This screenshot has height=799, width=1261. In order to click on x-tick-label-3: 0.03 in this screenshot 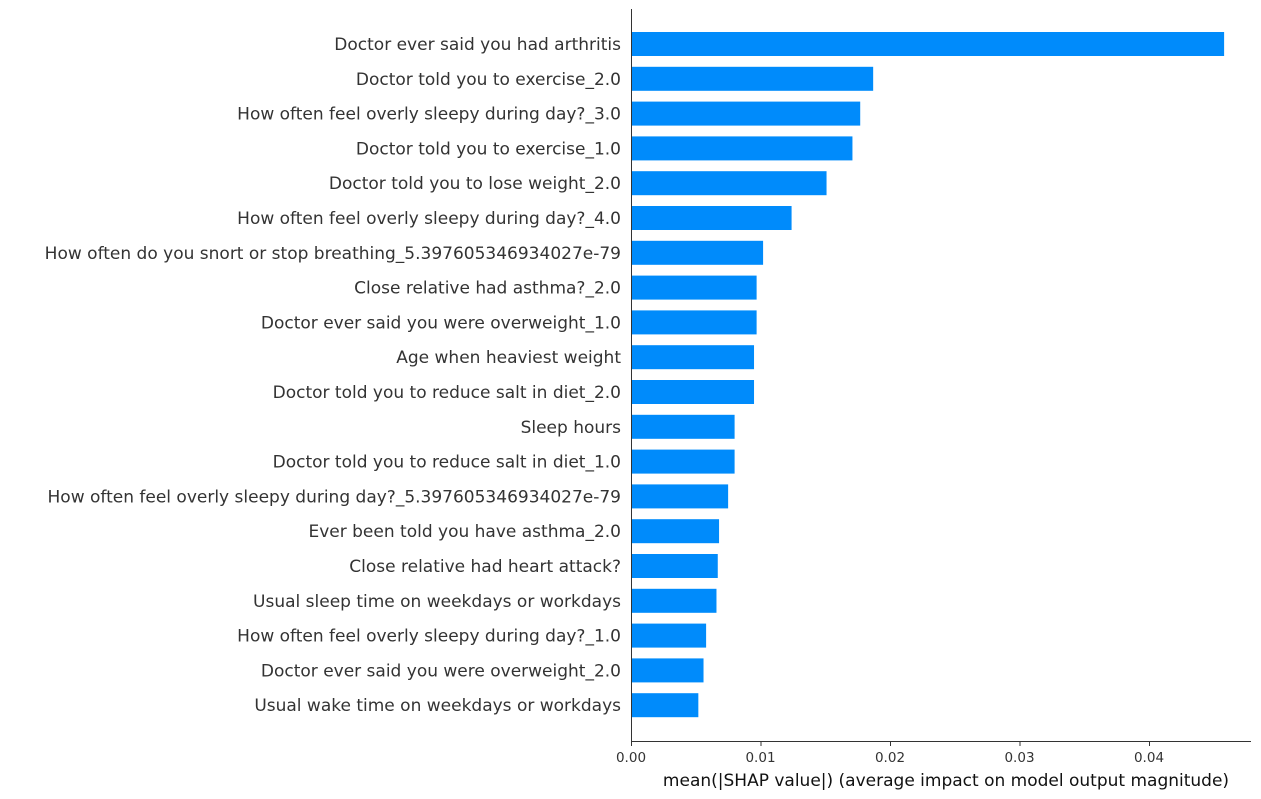, I will do `click(1019, 758)`.